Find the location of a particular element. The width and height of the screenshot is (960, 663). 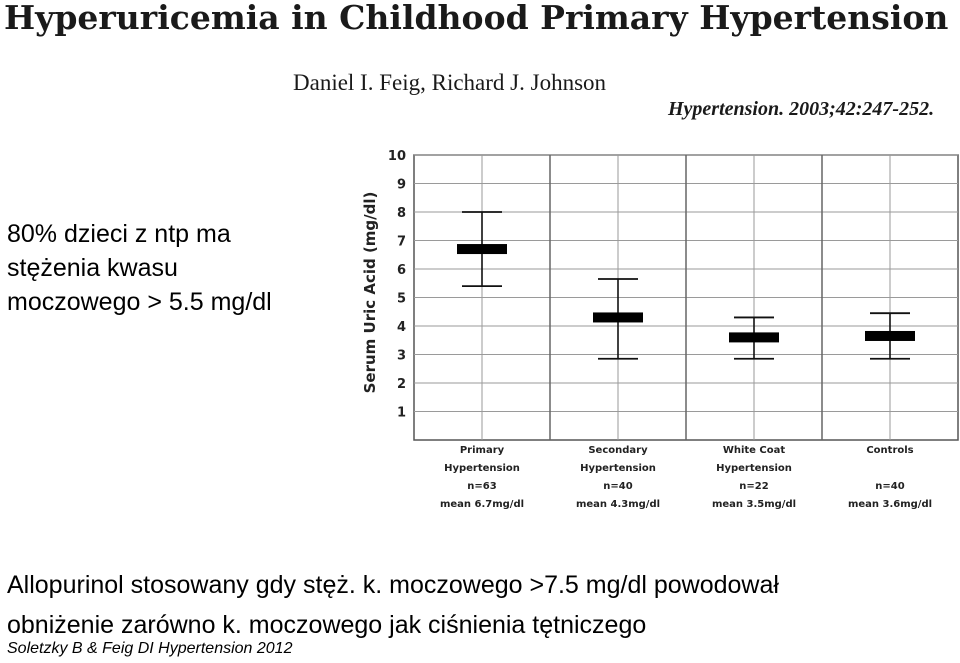

mean-value-label: mean 3.5mg/dl is located at coordinates (754, 504).